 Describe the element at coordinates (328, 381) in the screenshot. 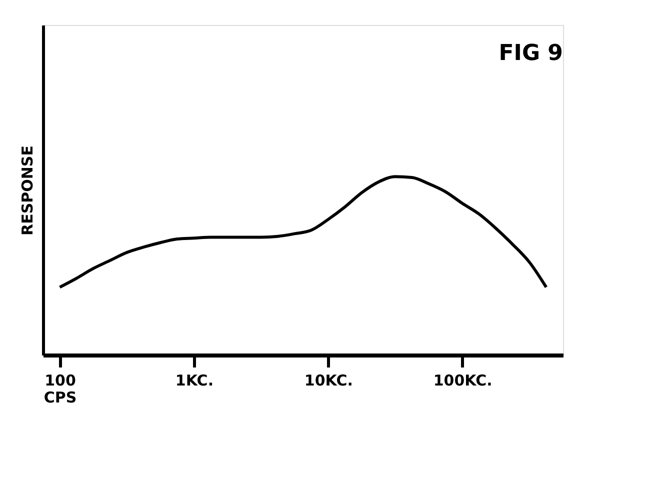

I see `x-tick-label: 10KC.` at that location.